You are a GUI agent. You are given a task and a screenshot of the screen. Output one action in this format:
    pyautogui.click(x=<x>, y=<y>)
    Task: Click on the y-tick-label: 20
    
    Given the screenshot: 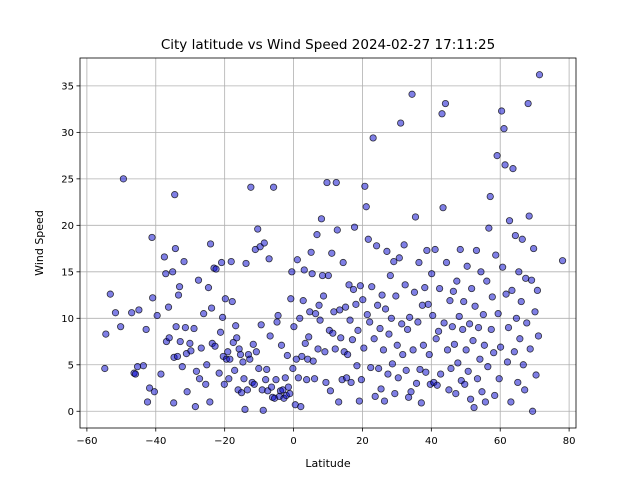 What is the action you would take?
    pyautogui.click(x=67, y=226)
    